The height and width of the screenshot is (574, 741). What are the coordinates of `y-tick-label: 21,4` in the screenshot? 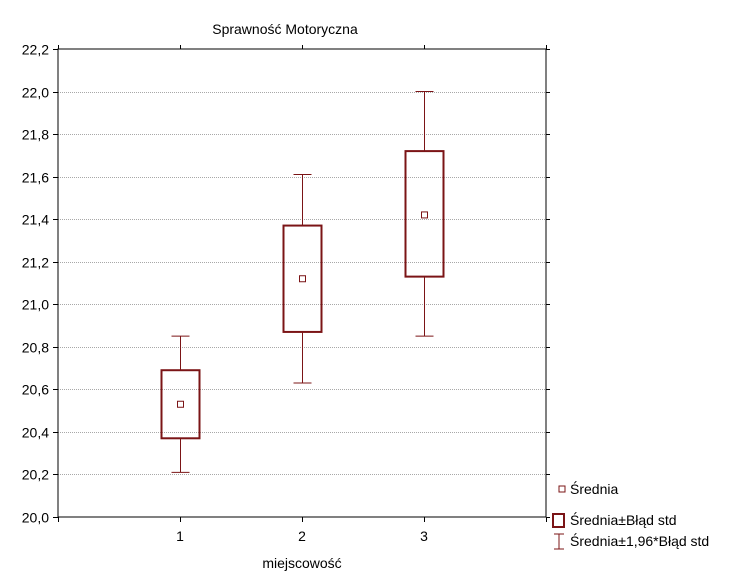 It's located at (35, 220).